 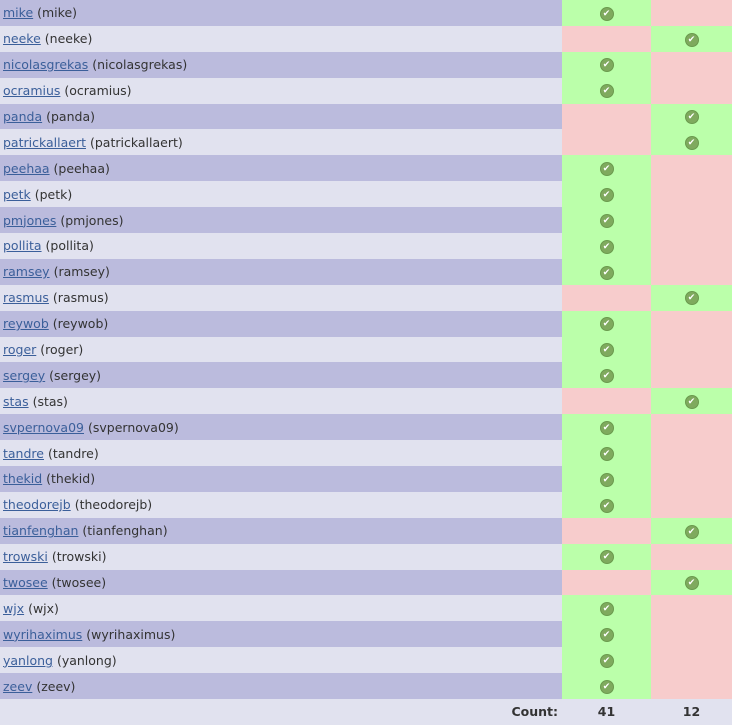 I want to click on voter-link: zeev, so click(x=18, y=686).